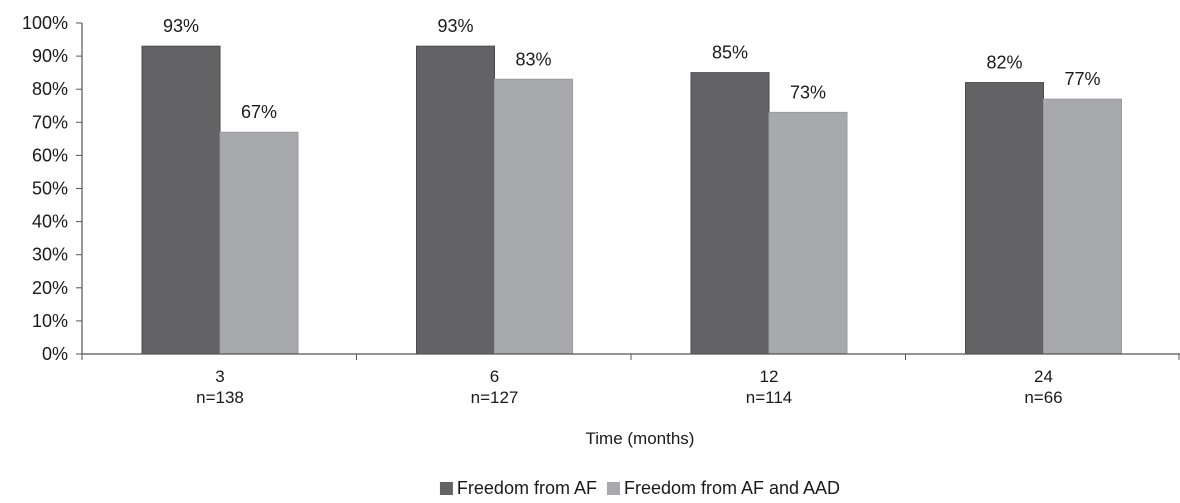 This screenshot has width=1180, height=503. Describe the element at coordinates (219, 376) in the screenshot. I see `x-category-label: 3` at that location.